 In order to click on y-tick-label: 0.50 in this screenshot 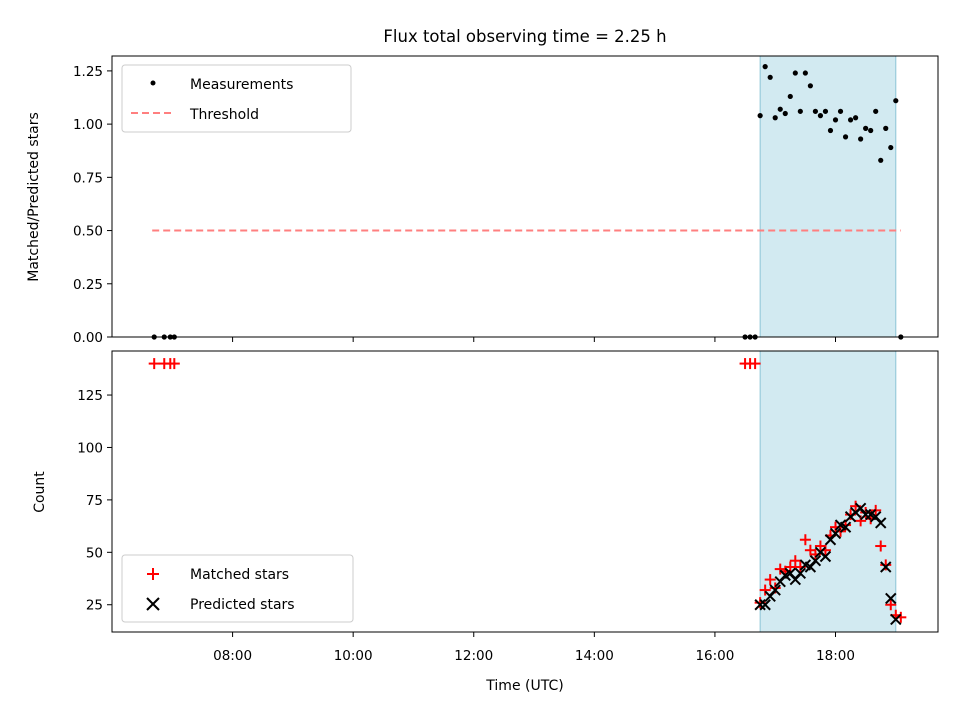, I will do `click(88, 232)`.